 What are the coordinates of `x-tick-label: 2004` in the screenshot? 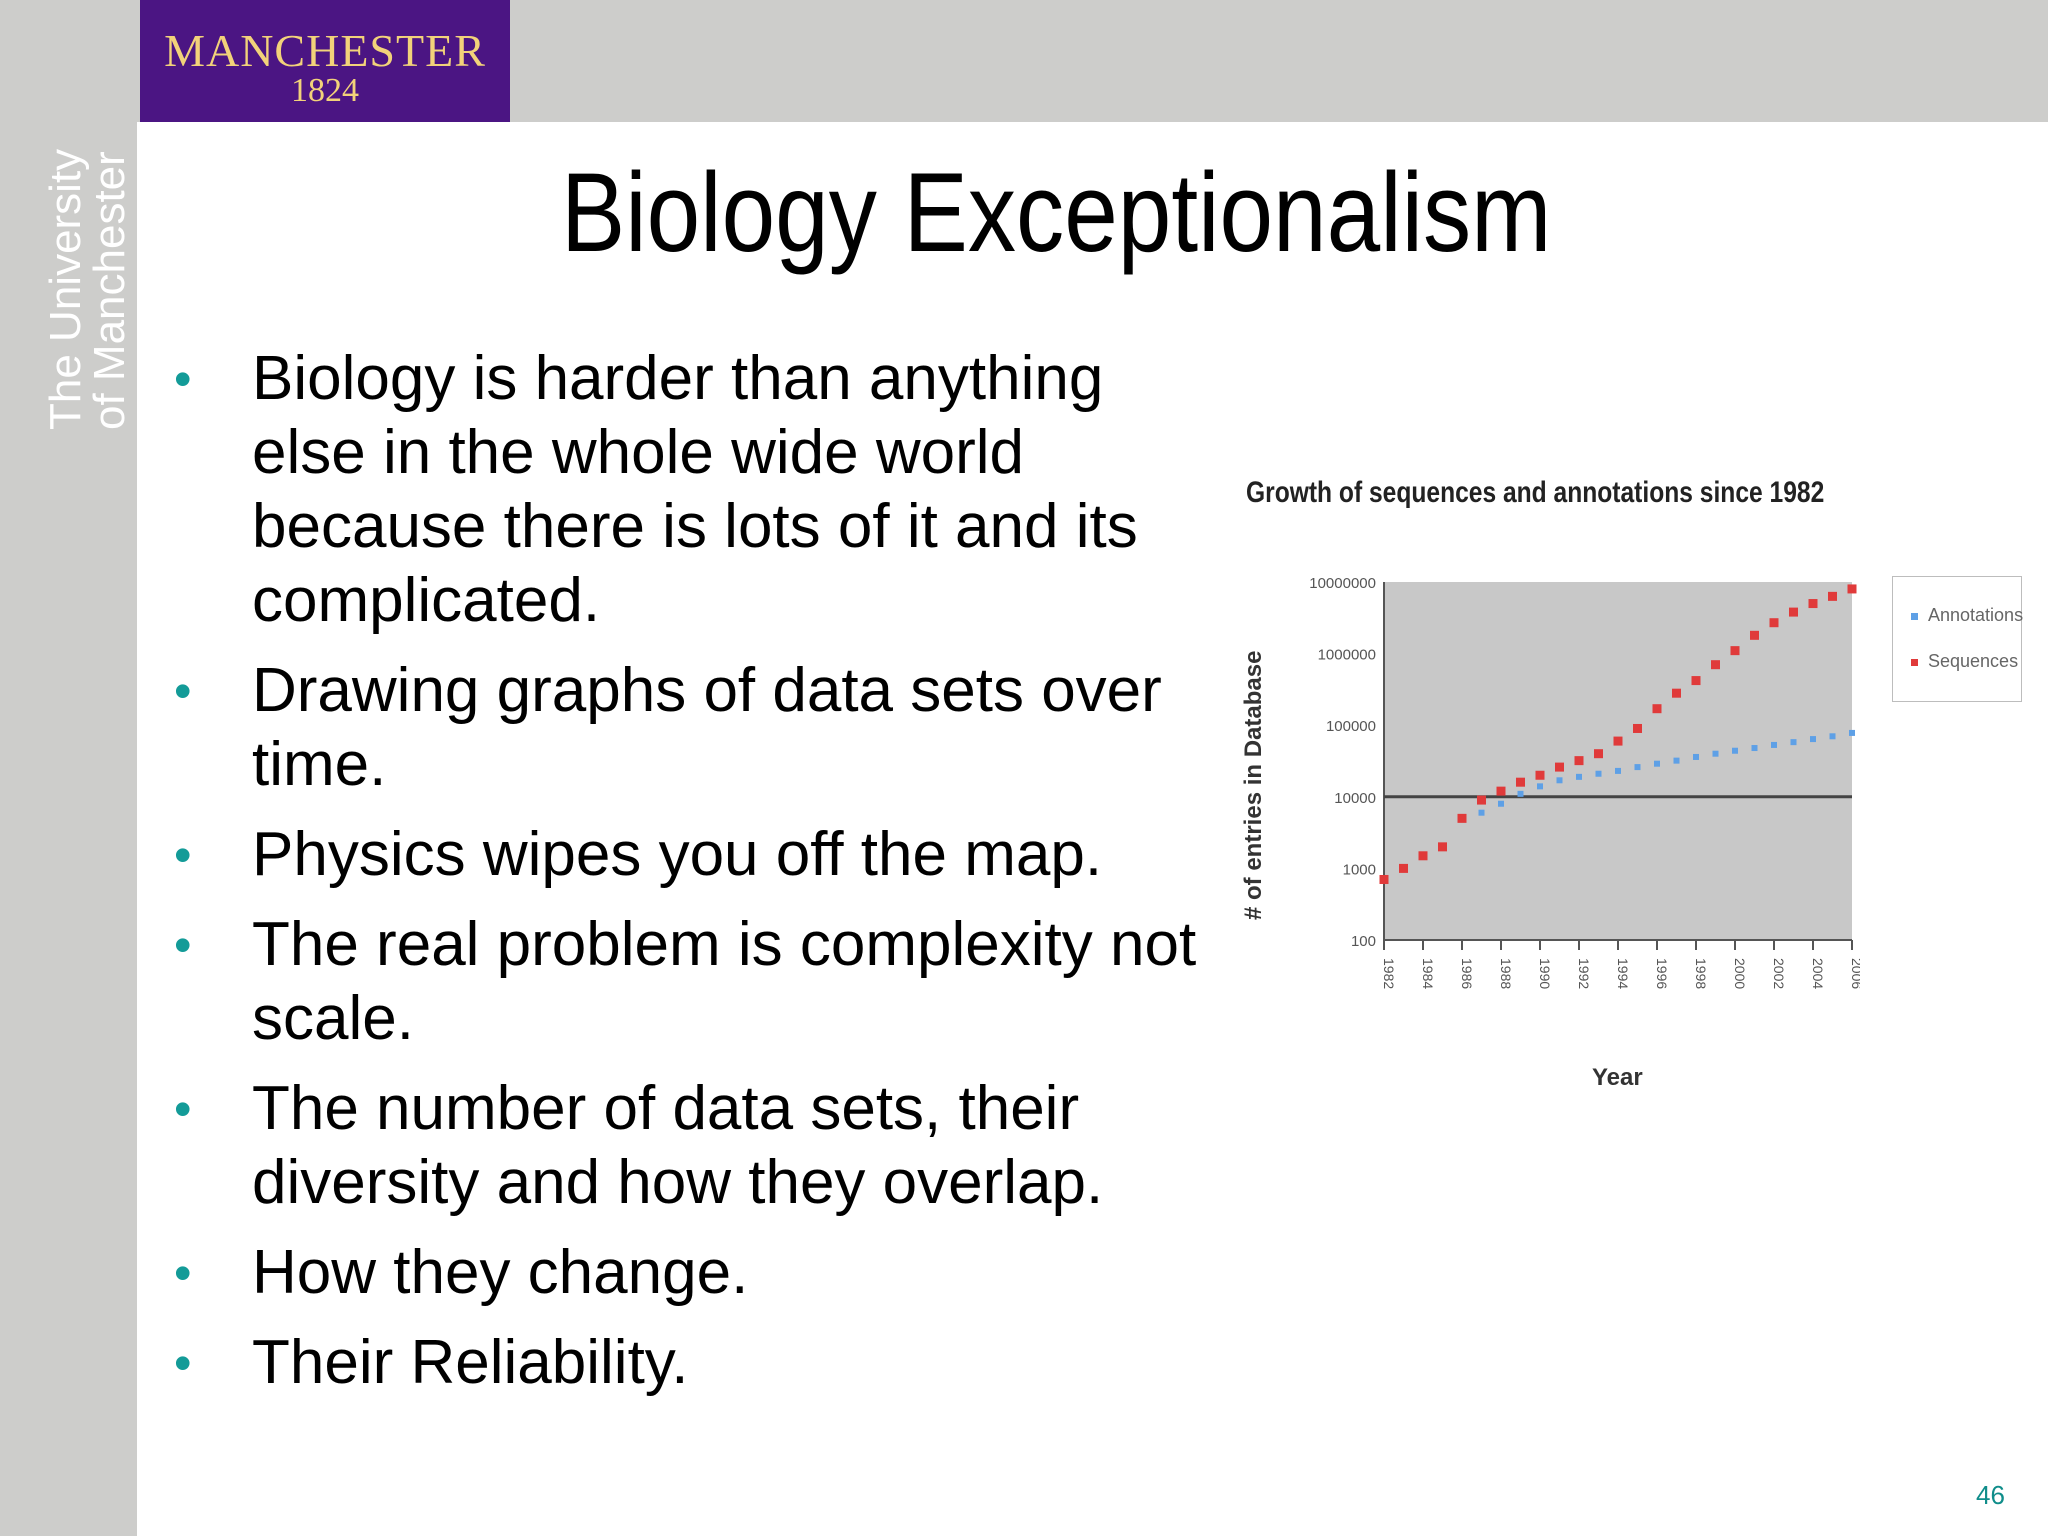 It's located at (1818, 973).